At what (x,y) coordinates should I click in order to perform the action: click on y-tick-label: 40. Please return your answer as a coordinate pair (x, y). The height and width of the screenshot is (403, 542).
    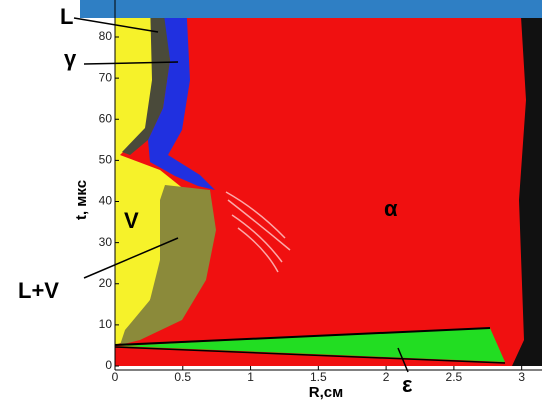
    Looking at the image, I should click on (106, 201).